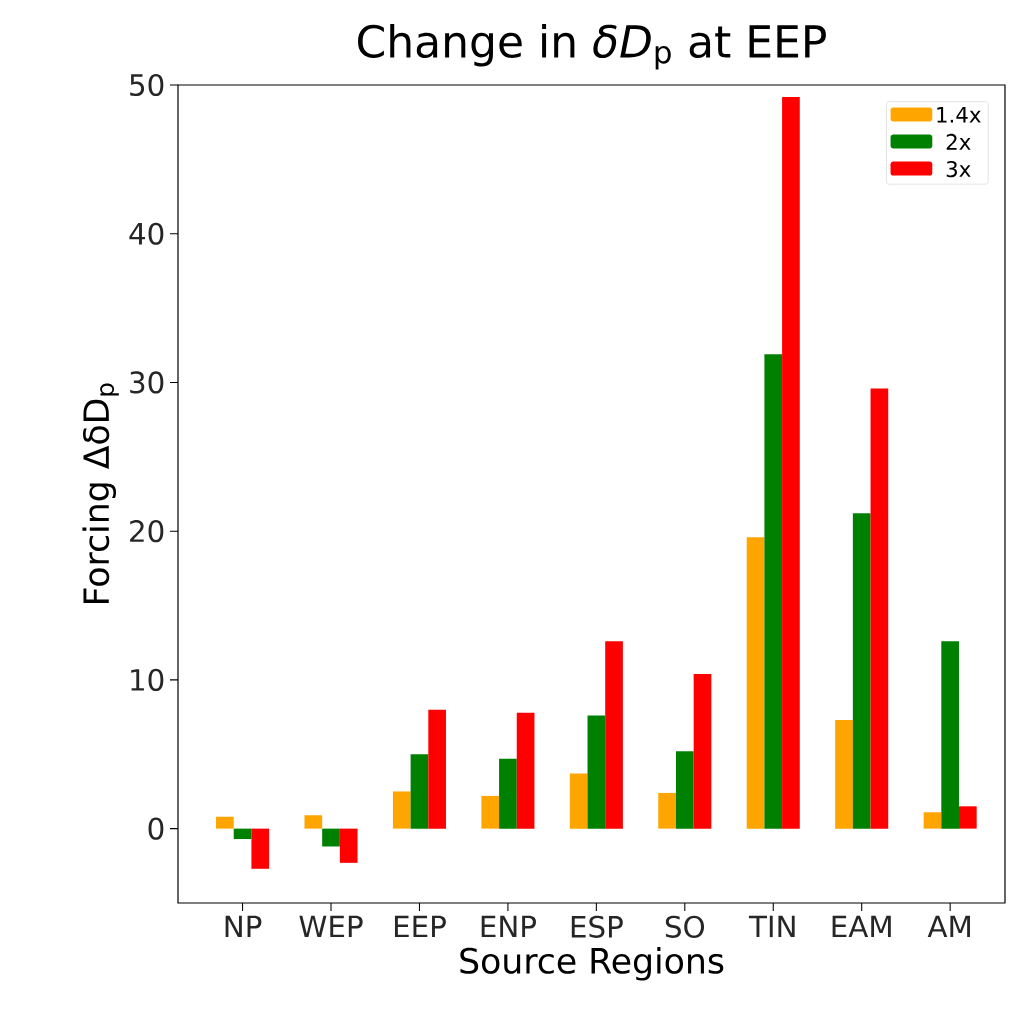 This screenshot has height=1018, width=1010. Describe the element at coordinates (243, 926) in the screenshot. I see `x-tick-label: NP` at that location.